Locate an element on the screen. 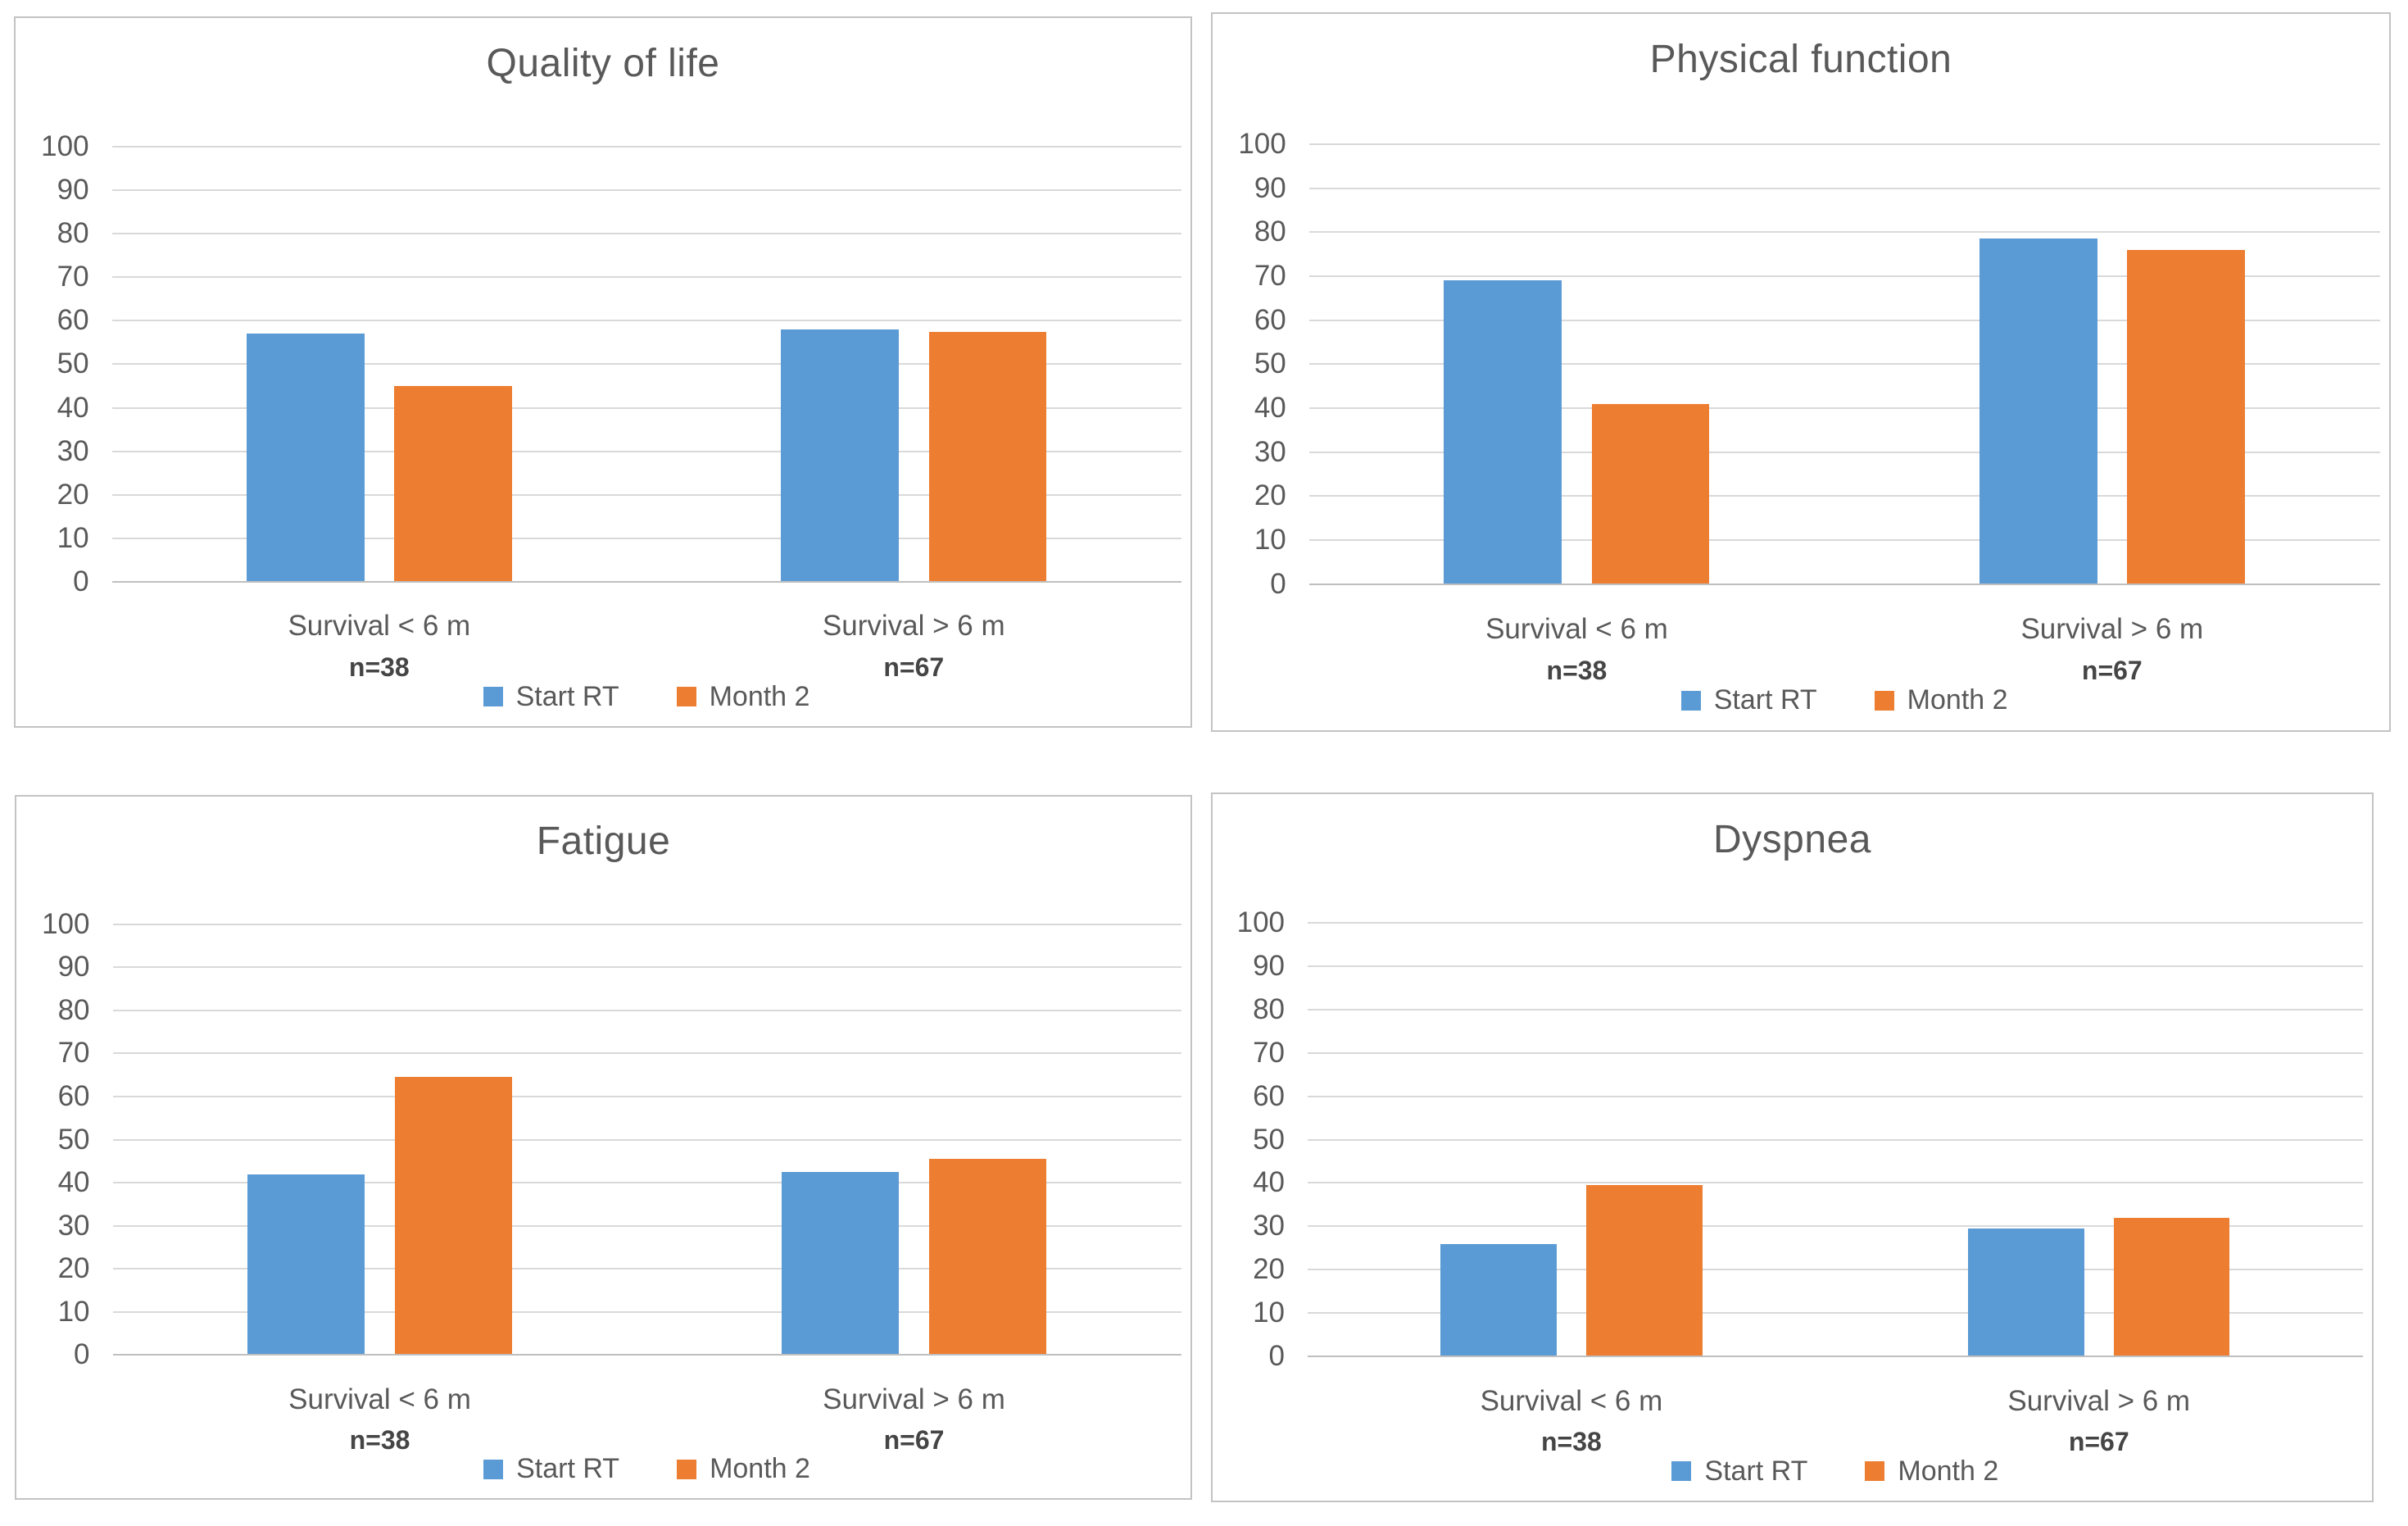 The image size is (2408, 1526). category-axis: Survival < 6 m Survival > 6 m is located at coordinates (646, 626).